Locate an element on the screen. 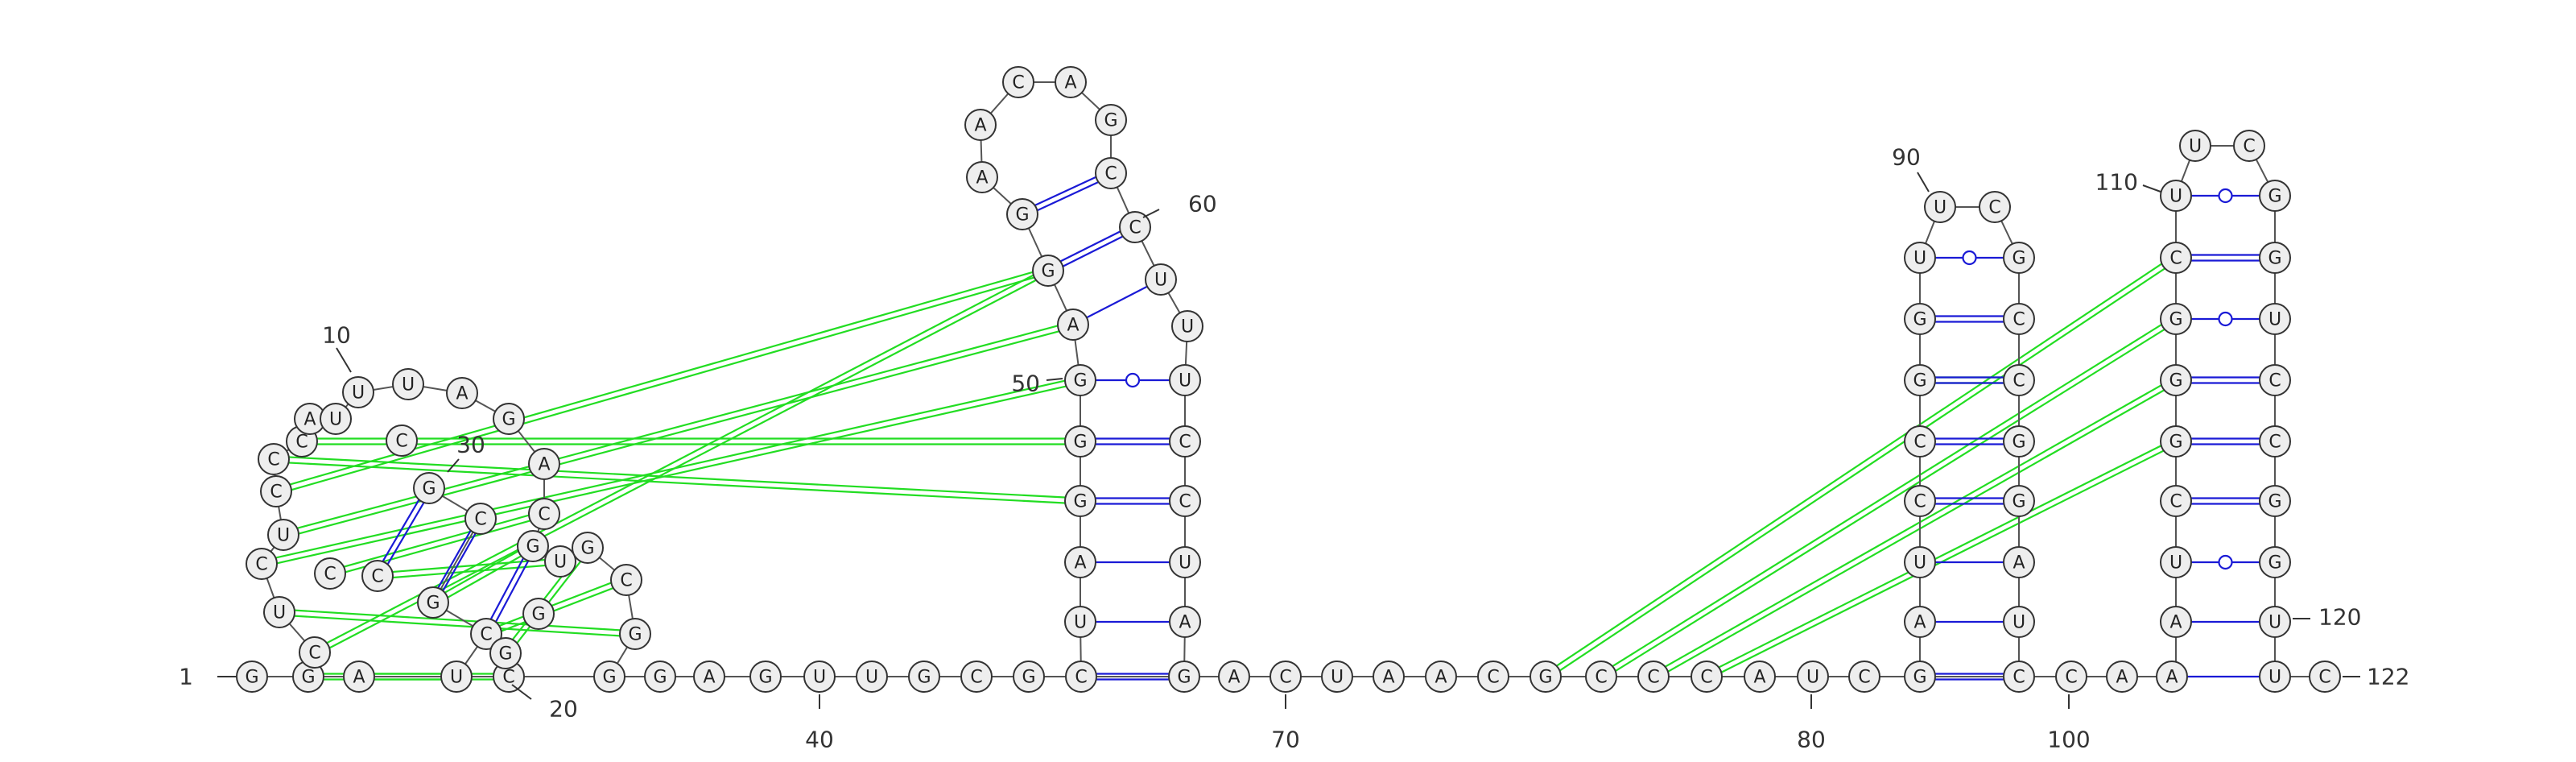 This screenshot has width=2576, height=762. position-number-label: 60 is located at coordinates (1202, 204).